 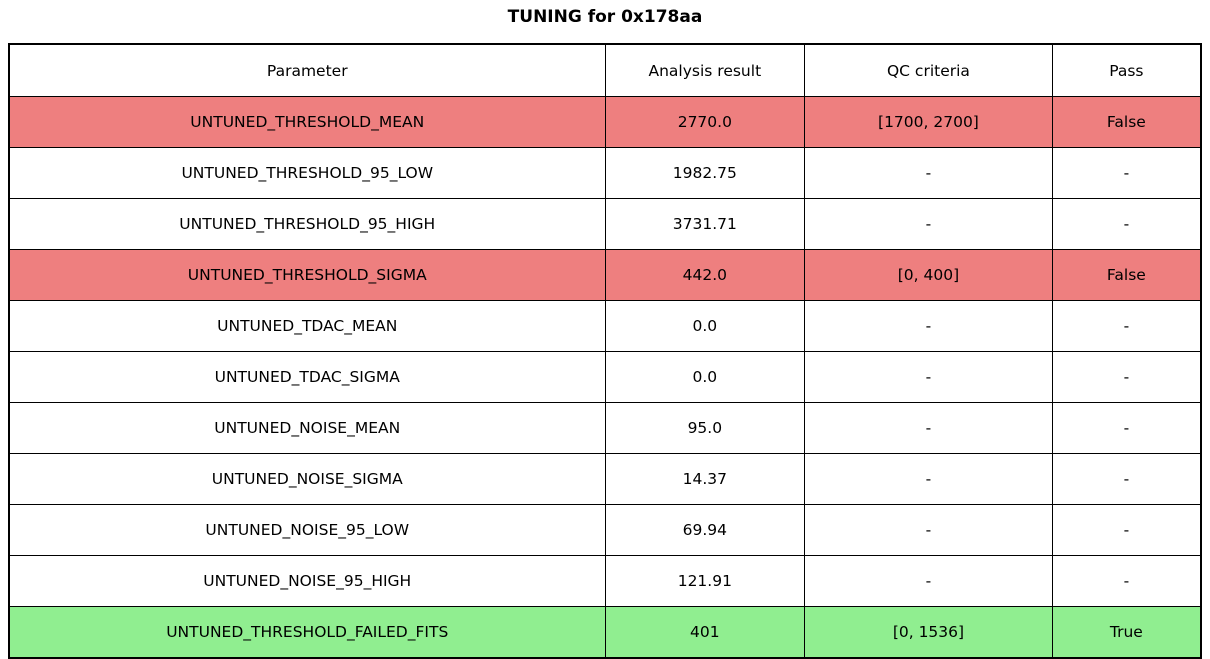 What do you see at coordinates (1126, 632) in the screenshot?
I see `cell-pass: True` at bounding box center [1126, 632].